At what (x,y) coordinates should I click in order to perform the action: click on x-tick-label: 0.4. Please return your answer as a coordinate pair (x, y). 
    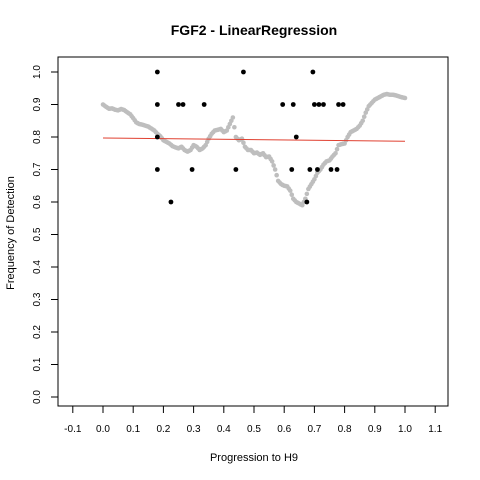
    Looking at the image, I should click on (224, 429).